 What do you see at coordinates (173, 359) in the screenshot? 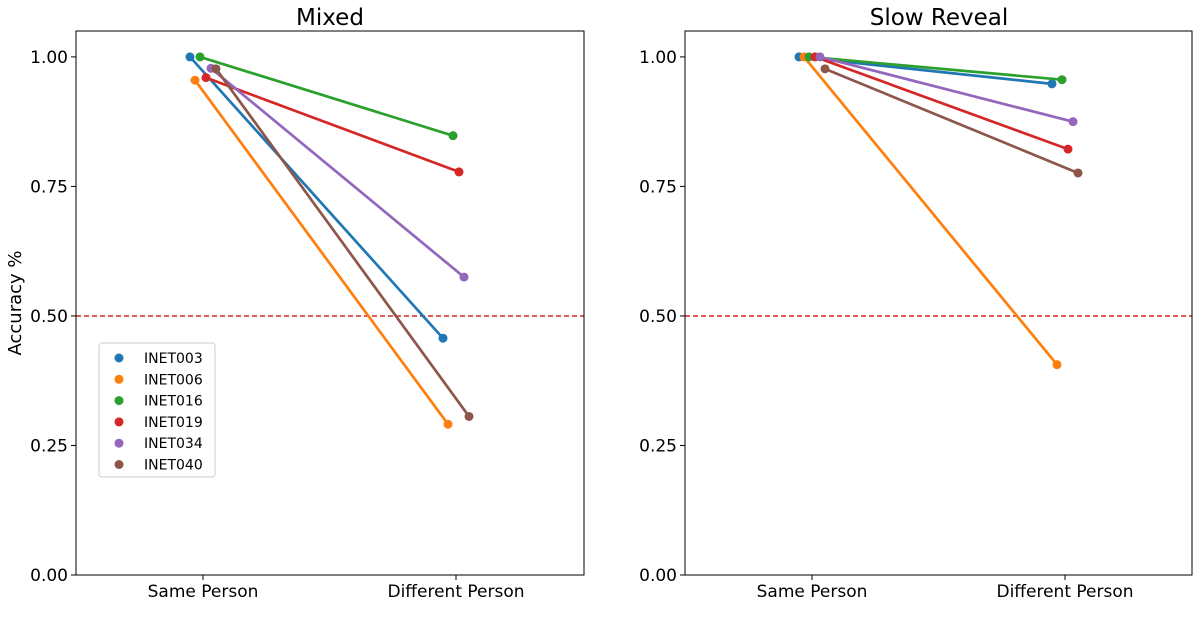
I see `legend-label-inet003: INET003` at bounding box center [173, 359].